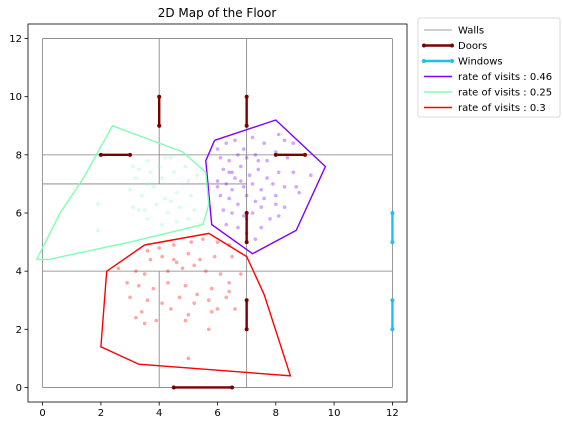 This screenshot has width=563, height=427. Describe the element at coordinates (392, 413) in the screenshot. I see `x-tick-label: 12` at that location.